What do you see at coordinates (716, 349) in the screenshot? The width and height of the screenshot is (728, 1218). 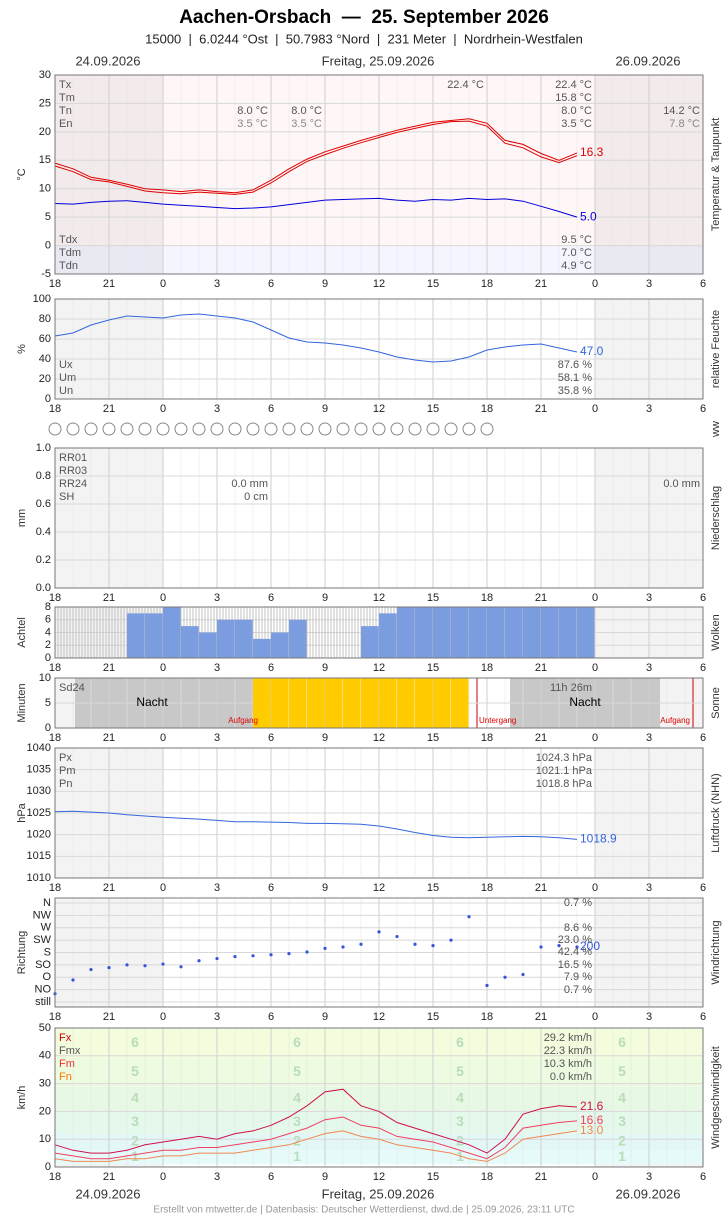 I see `side-label: relative Feuchte` at bounding box center [716, 349].